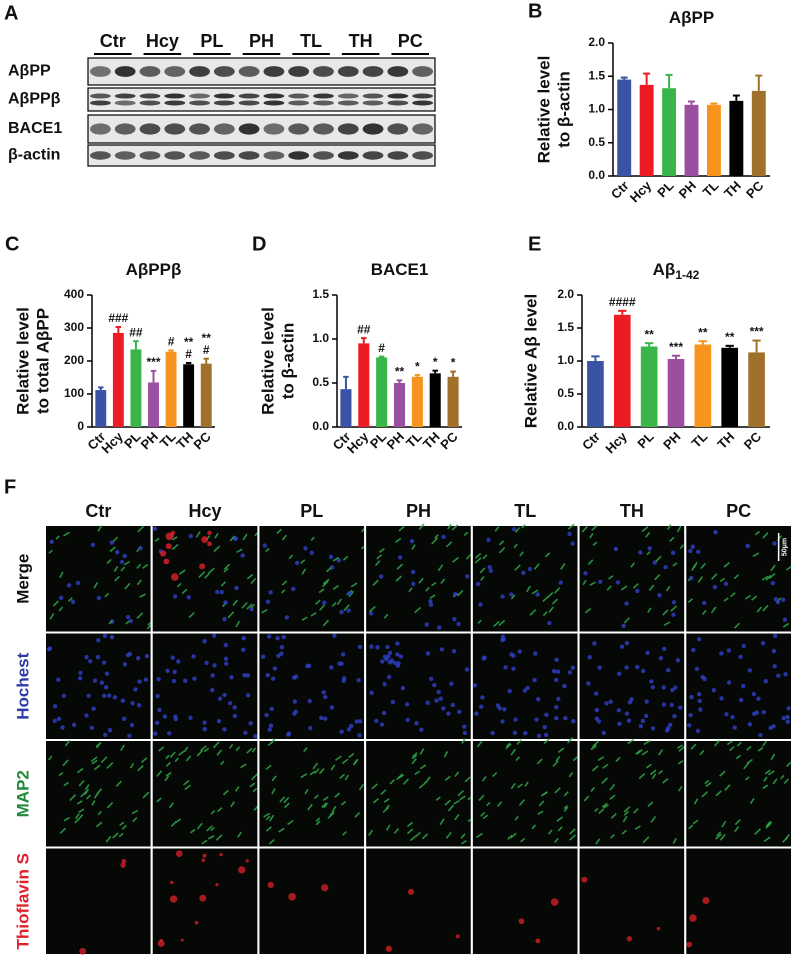 The height and width of the screenshot is (961, 794). What do you see at coordinates (620, 190) in the screenshot?
I see `x-tick-label: Ctr` at bounding box center [620, 190].